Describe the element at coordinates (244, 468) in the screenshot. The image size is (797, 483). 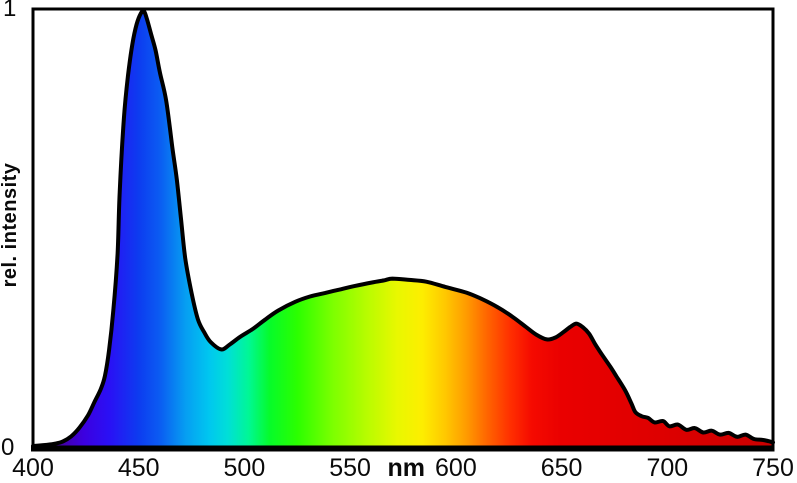
I see `x-tick-label: 500` at that location.